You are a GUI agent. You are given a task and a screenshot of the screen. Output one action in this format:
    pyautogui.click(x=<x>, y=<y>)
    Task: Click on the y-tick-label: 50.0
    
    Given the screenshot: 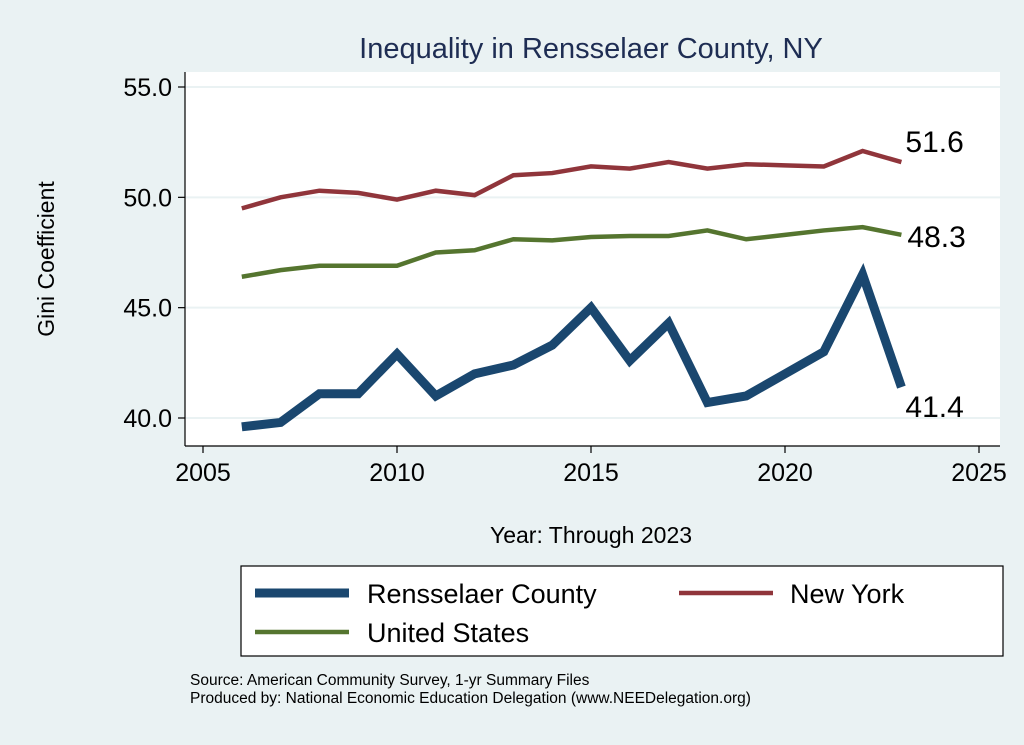 What is the action you would take?
    pyautogui.click(x=147, y=198)
    